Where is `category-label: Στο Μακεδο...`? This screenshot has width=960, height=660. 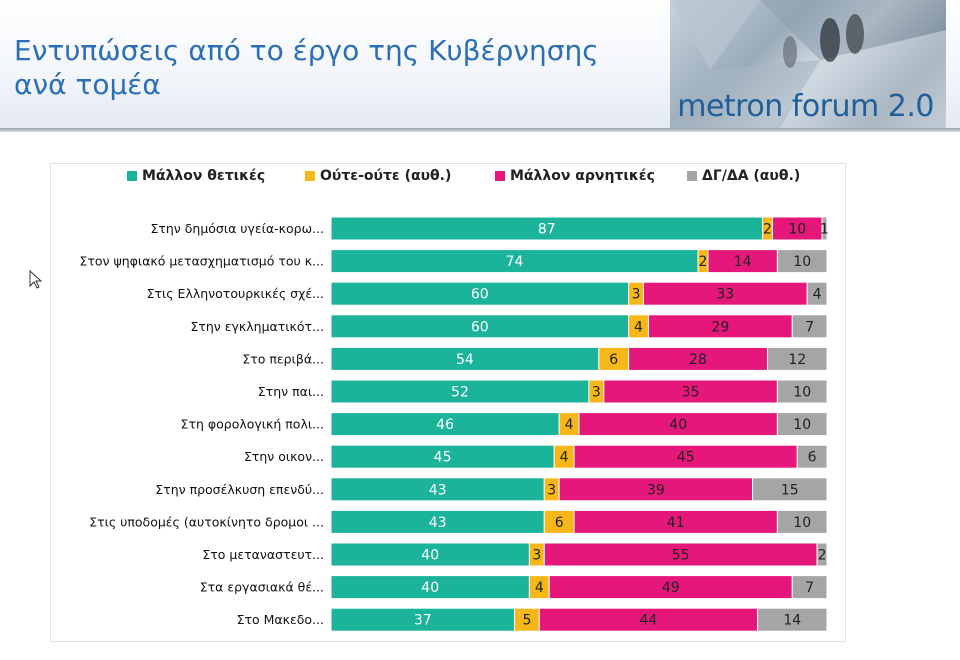
category-label: Στο Μακεδο... is located at coordinates (280, 619).